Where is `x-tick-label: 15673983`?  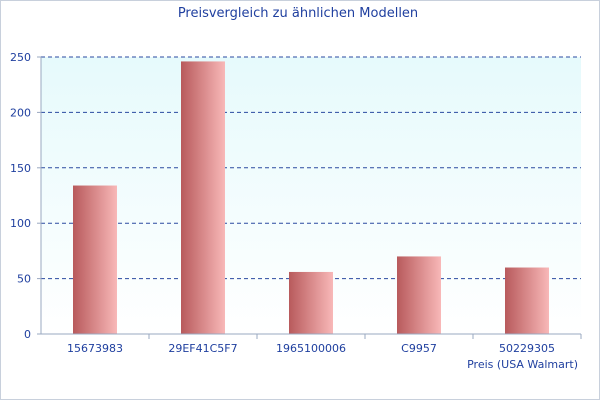 x-tick-label: 15673983 is located at coordinates (95, 348).